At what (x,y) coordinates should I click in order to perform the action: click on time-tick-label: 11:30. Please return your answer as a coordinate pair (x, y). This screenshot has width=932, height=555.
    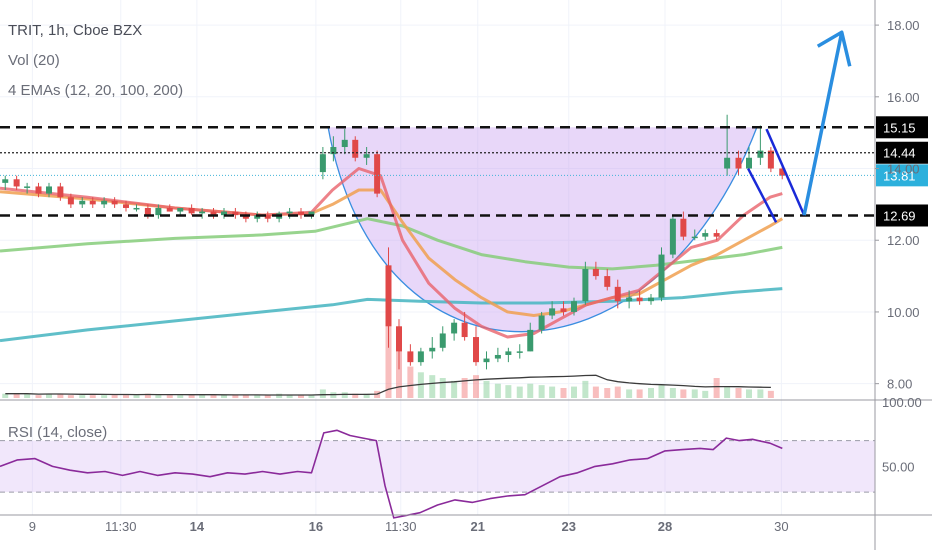
    Looking at the image, I should click on (401, 526).